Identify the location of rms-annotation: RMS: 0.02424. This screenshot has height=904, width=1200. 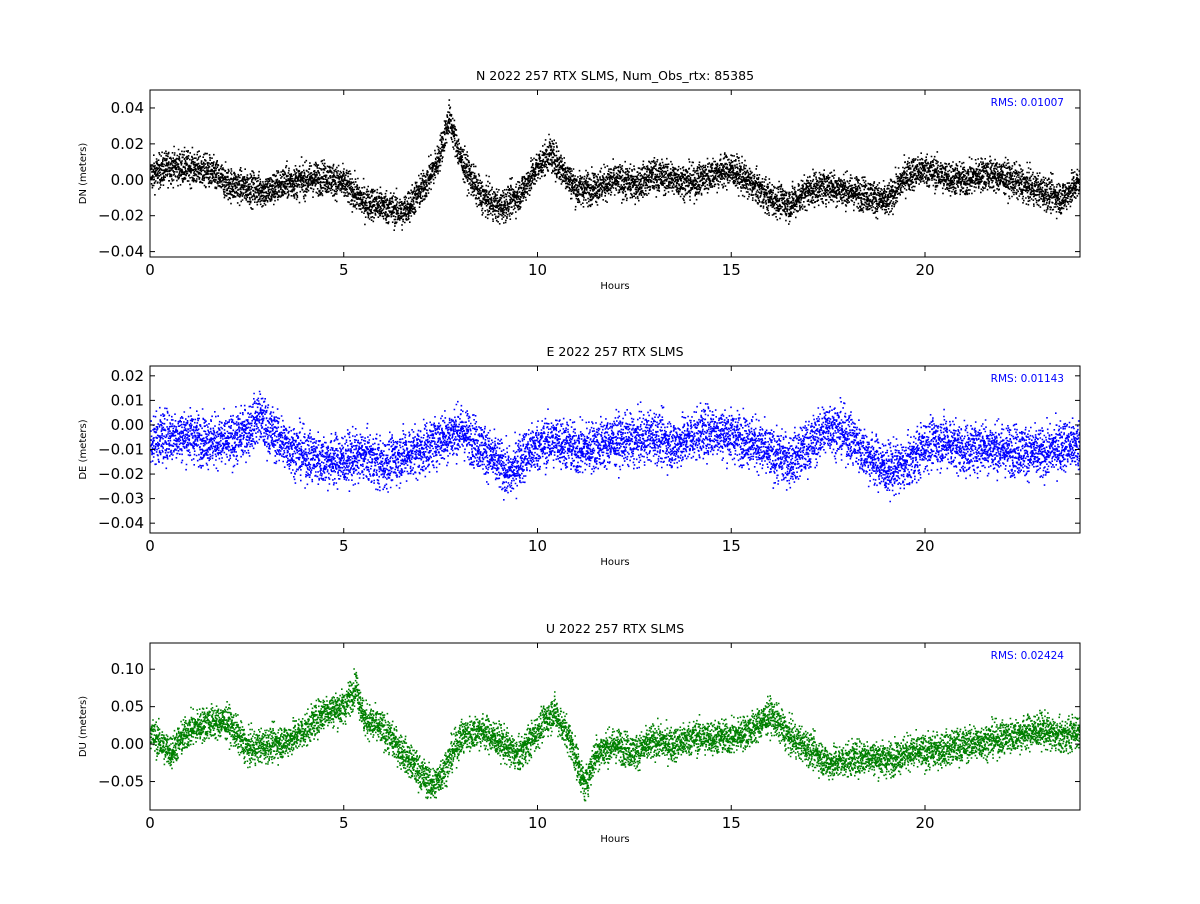
(1028, 656).